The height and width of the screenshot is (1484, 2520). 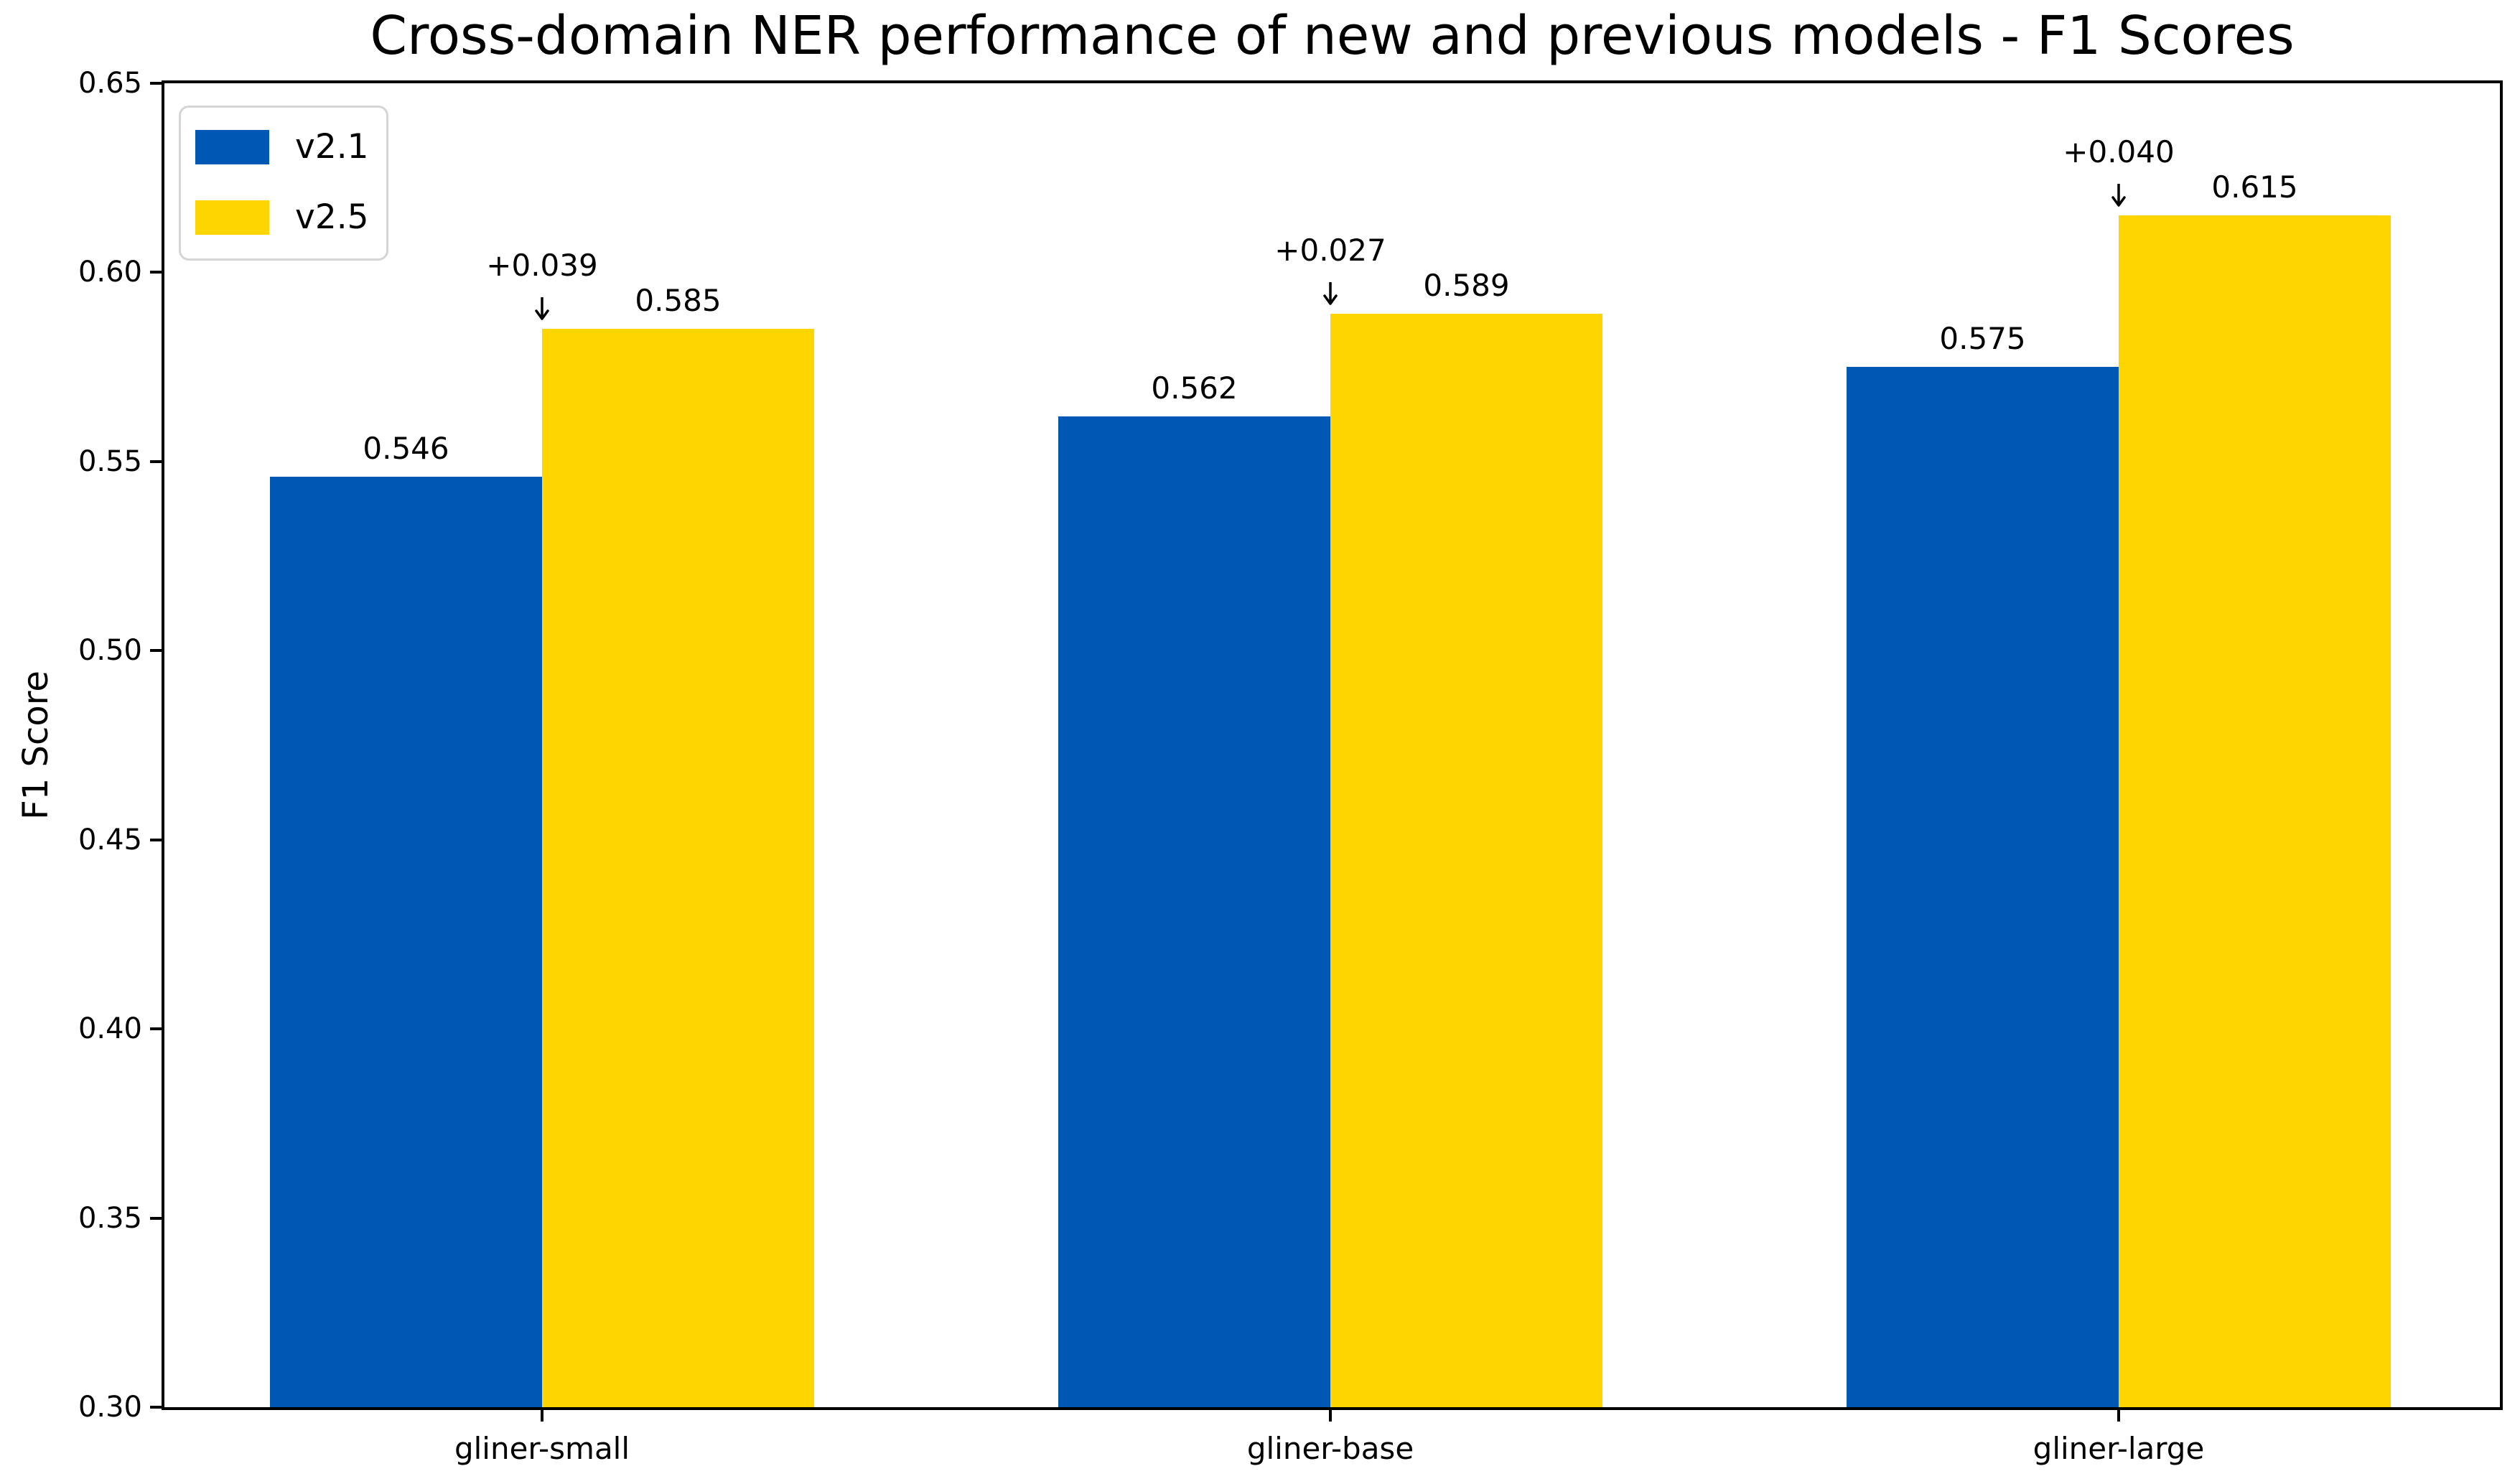 What do you see at coordinates (2119, 152) in the screenshot?
I see `delta-label: +0.040` at bounding box center [2119, 152].